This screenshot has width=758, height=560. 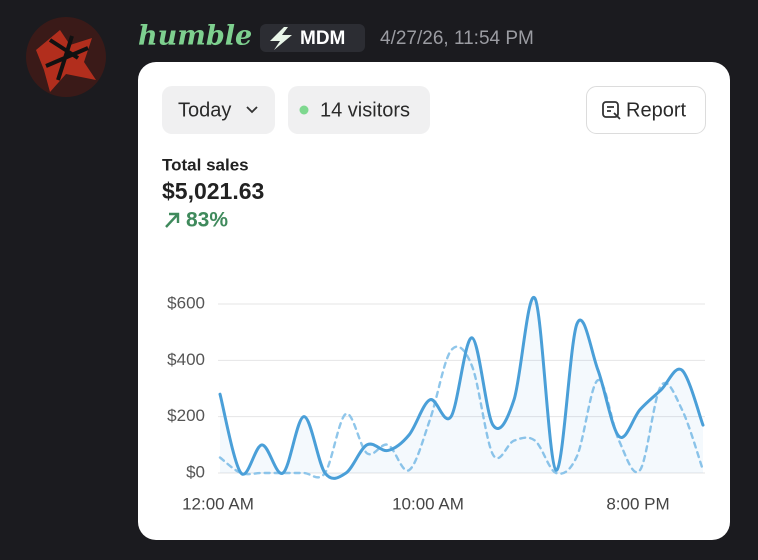 What do you see at coordinates (281, 38) in the screenshot?
I see `badge-icon` at bounding box center [281, 38].